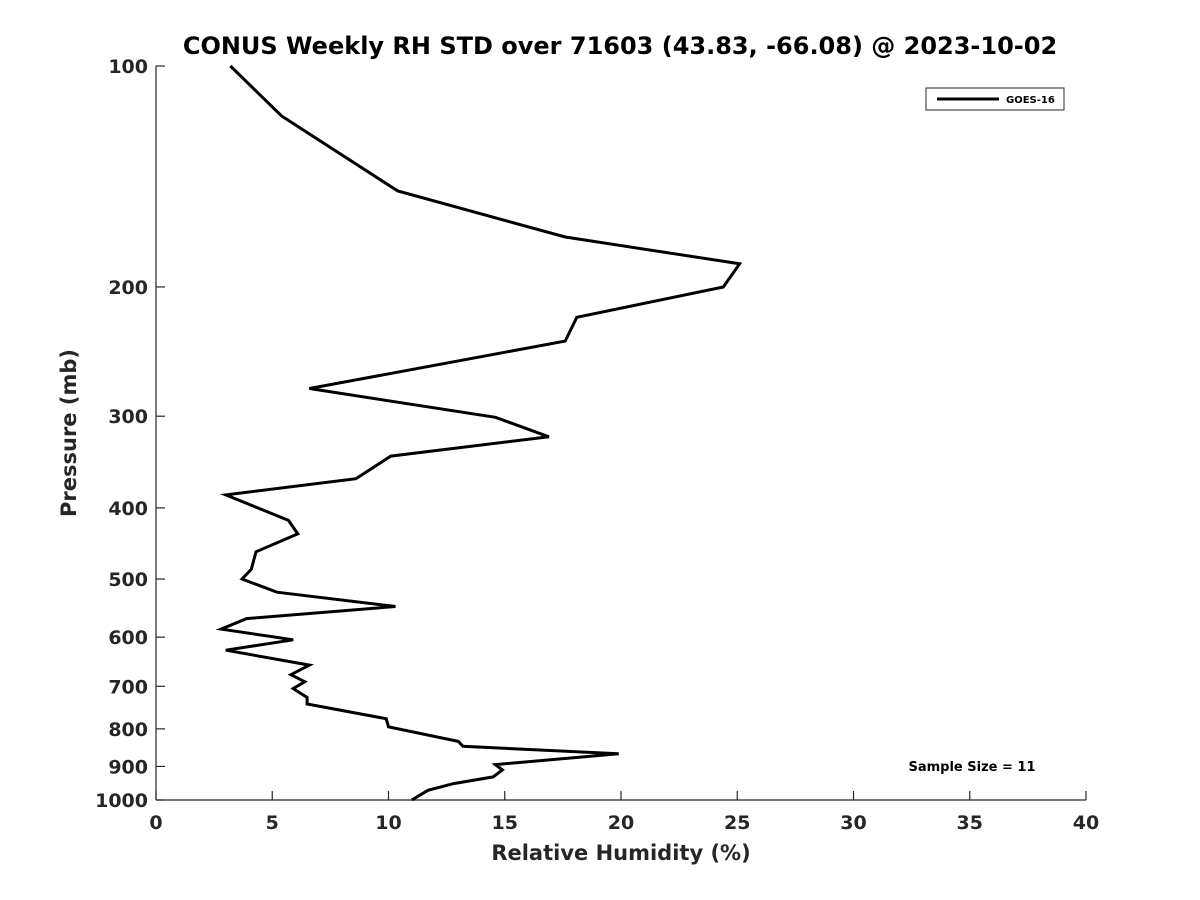 Image resolution: width=1200 pixels, height=900 pixels. Describe the element at coordinates (128, 417) in the screenshot. I see `y-tick-label: 300` at that location.